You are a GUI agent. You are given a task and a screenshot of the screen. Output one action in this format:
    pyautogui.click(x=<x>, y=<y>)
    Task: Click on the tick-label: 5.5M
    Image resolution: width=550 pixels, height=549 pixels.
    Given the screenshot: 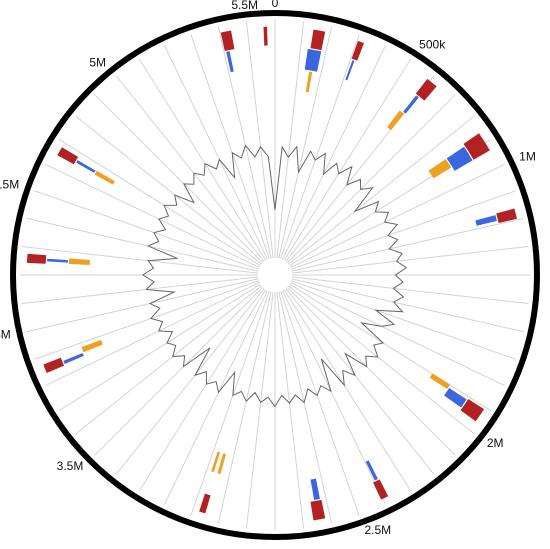 What is the action you would take?
    pyautogui.click(x=244, y=6)
    